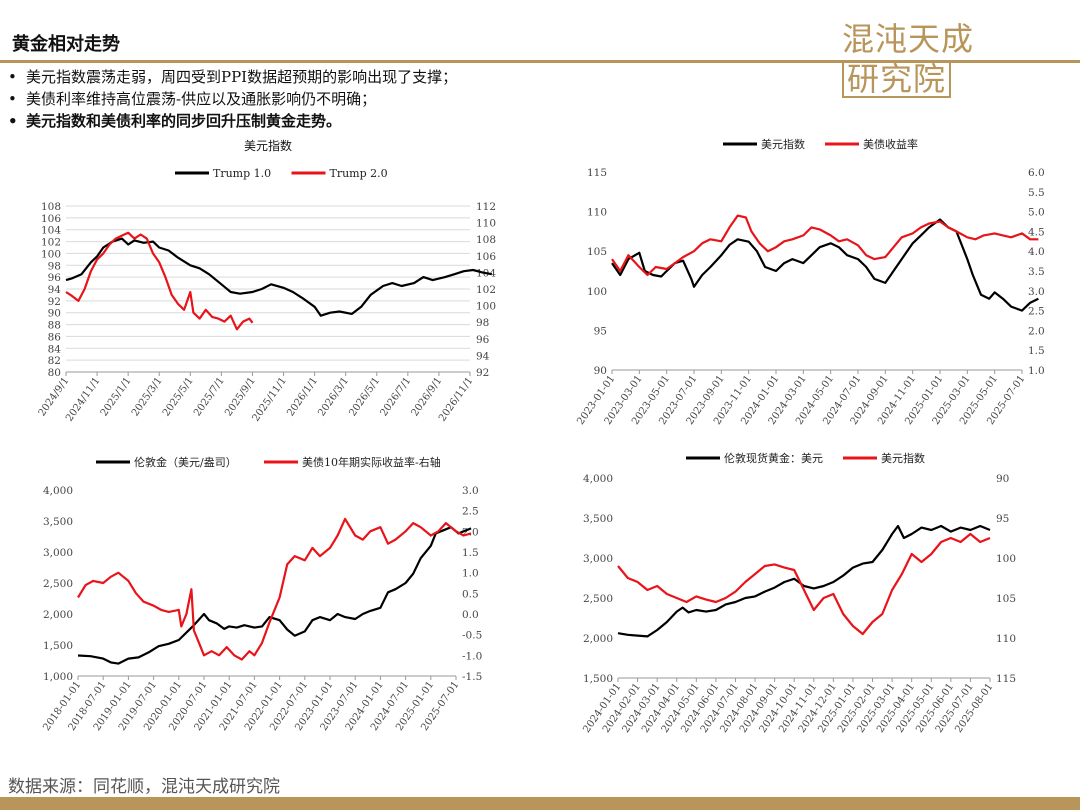  Describe the element at coordinates (597, 173) in the screenshot. I see `y-left-tick-label: 115` at that location.